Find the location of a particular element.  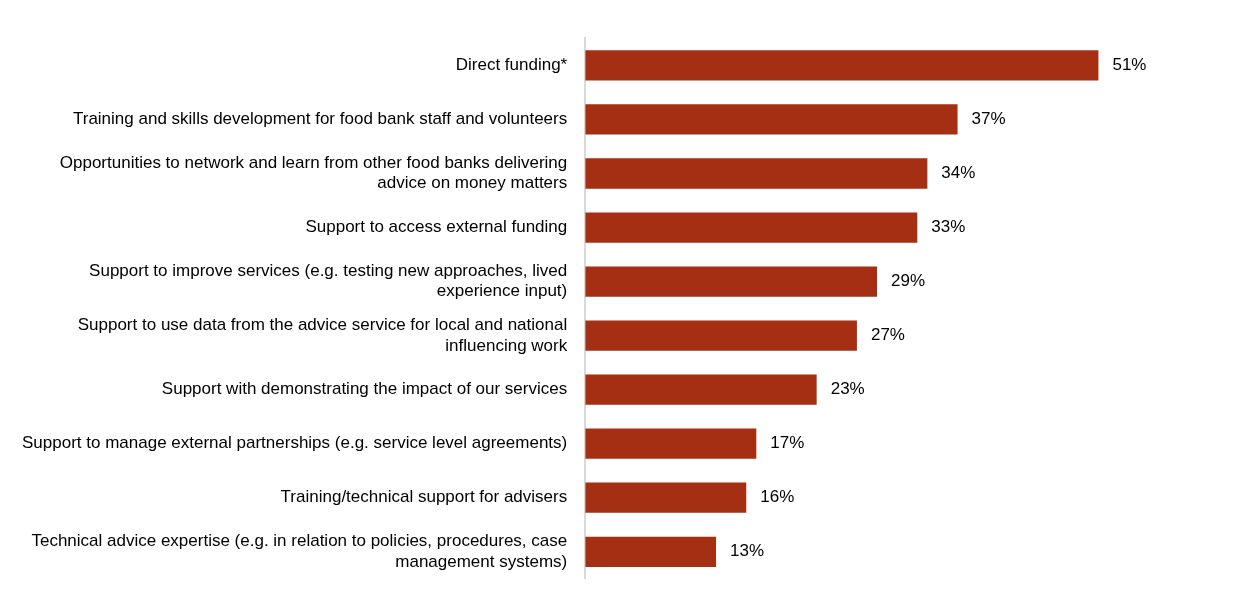

y-tick-label: Support to improve services (e.g. testing new approaches, lived experience input) is located at coordinates (328, 281).